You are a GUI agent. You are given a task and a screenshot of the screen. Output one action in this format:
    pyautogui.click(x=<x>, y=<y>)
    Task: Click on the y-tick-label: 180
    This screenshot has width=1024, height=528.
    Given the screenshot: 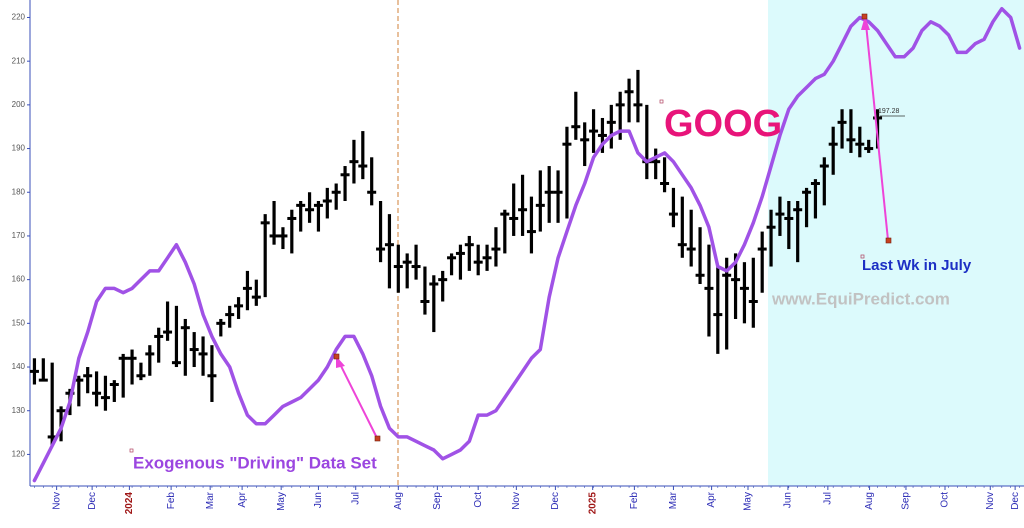 What is the action you would take?
    pyautogui.click(x=19, y=191)
    